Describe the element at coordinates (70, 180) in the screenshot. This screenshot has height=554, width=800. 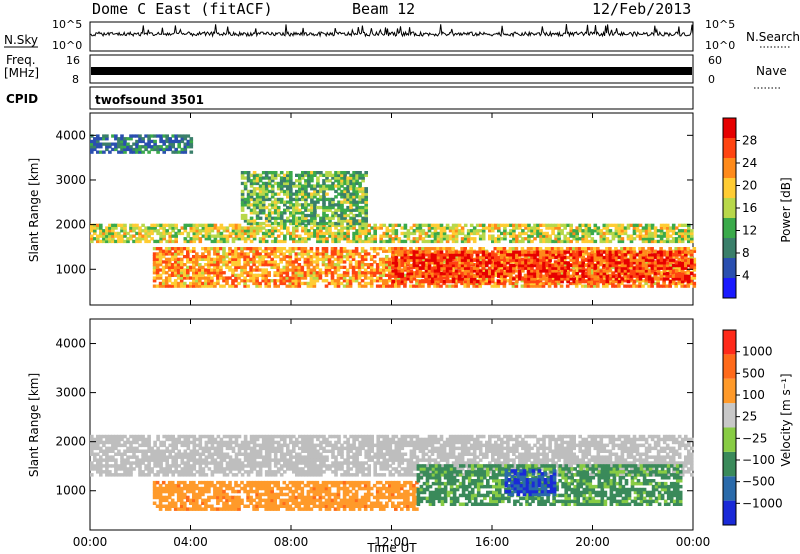
I see `ytick-label: 3000` at that location.